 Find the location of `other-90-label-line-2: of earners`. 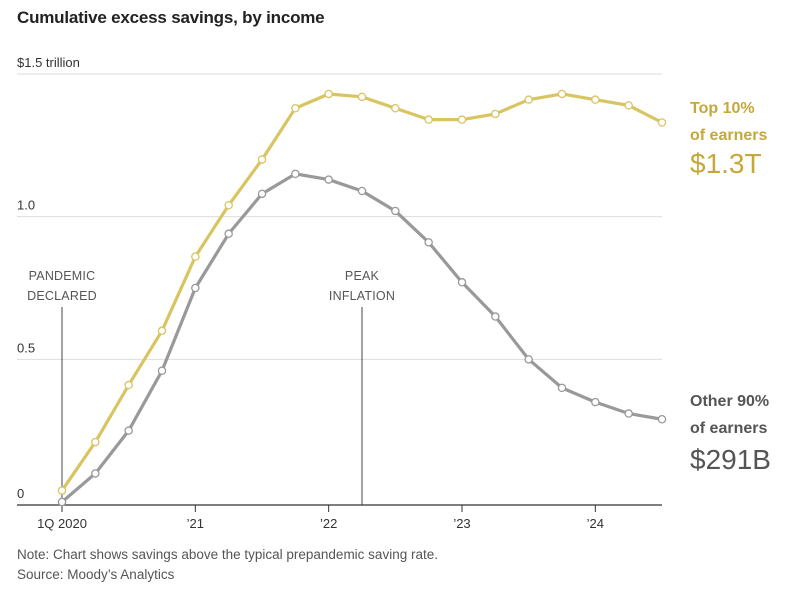

other-90-label-line-2: of earners is located at coordinates (729, 428).